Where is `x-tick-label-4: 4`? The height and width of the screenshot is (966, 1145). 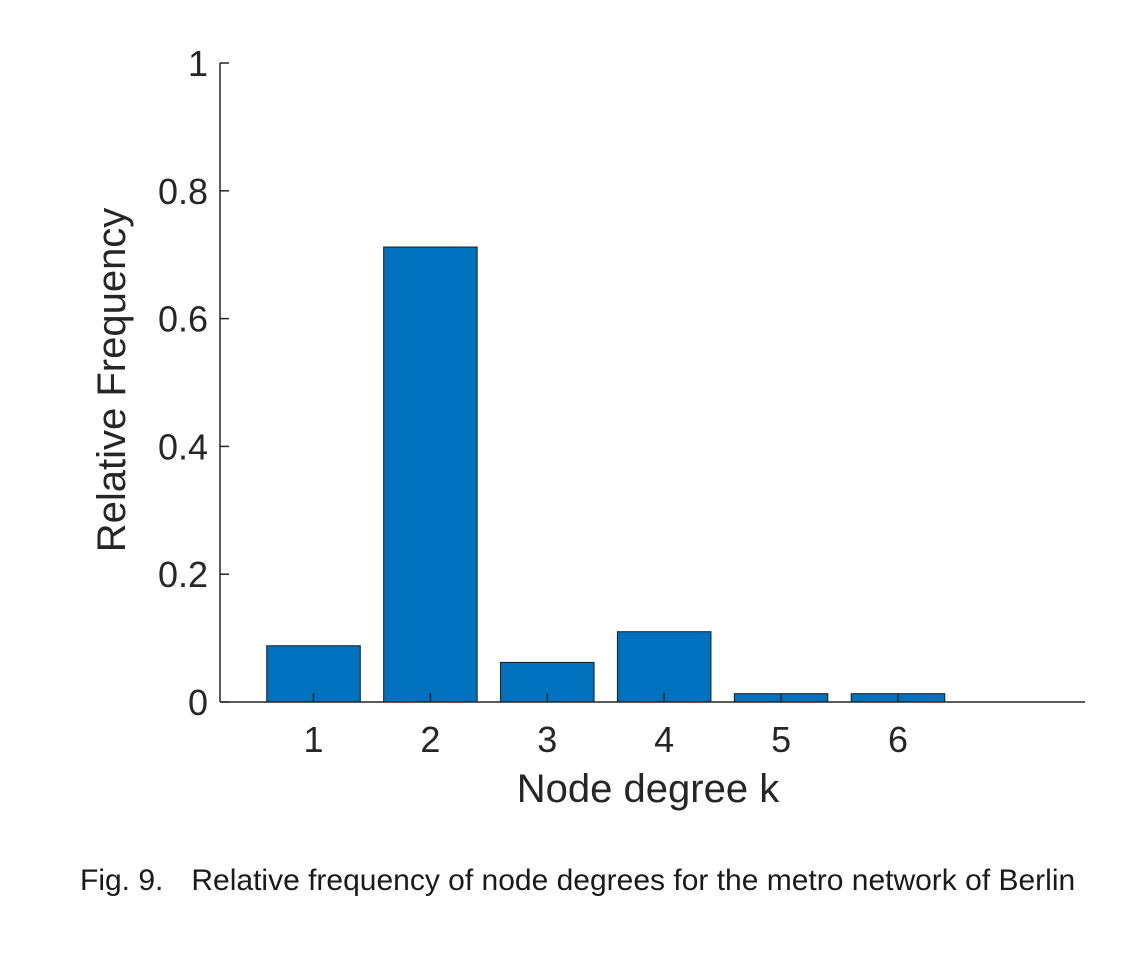 x-tick-label-4: 4 is located at coordinates (664, 739).